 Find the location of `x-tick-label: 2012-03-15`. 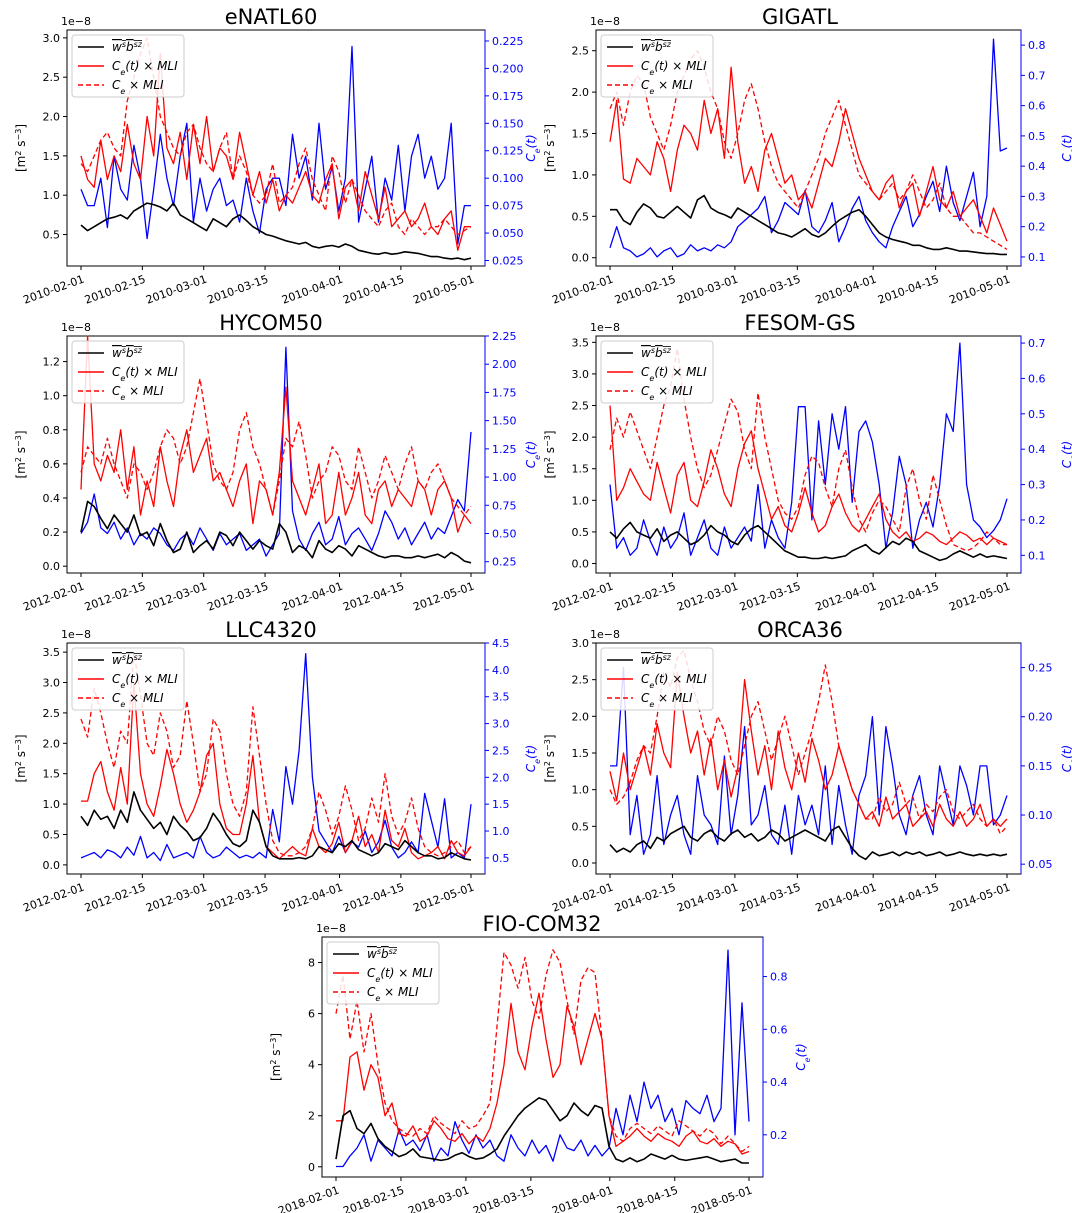

x-tick-label: 2012-03-15 is located at coordinates (770, 597).